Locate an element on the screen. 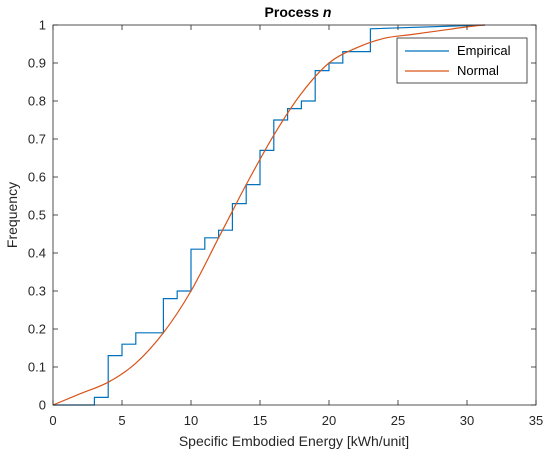 This screenshot has height=459, width=550. y-tick-label: 0.6 is located at coordinates (37, 177).